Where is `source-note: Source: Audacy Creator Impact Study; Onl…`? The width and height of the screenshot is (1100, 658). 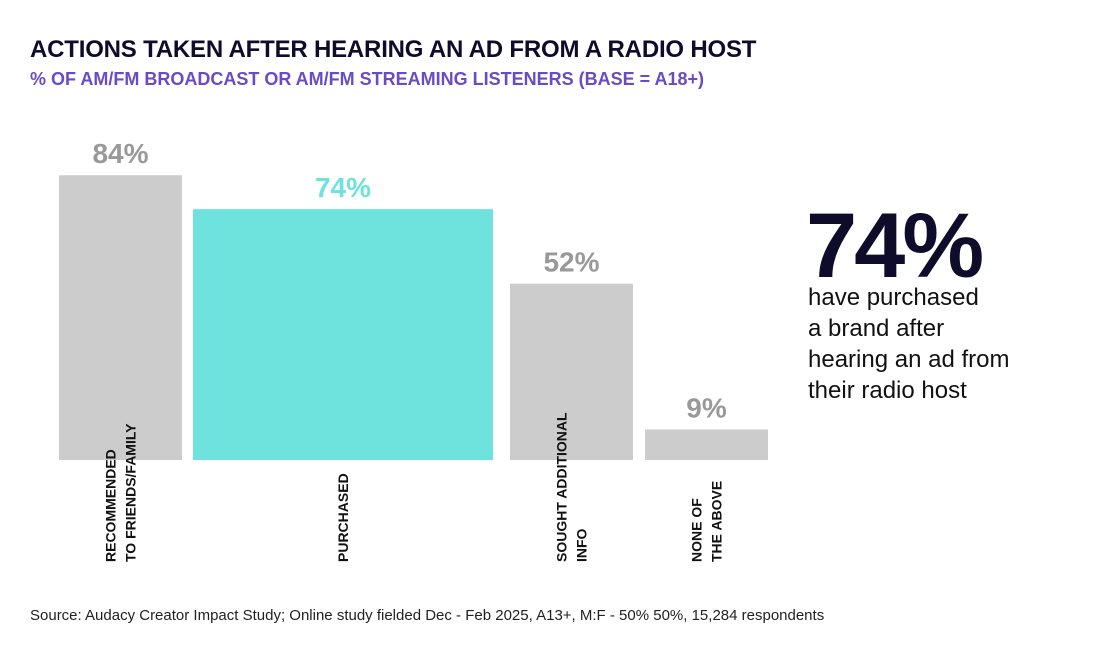
source-note: Source: Audacy Creator Impact Study; Onl… is located at coordinates (427, 615).